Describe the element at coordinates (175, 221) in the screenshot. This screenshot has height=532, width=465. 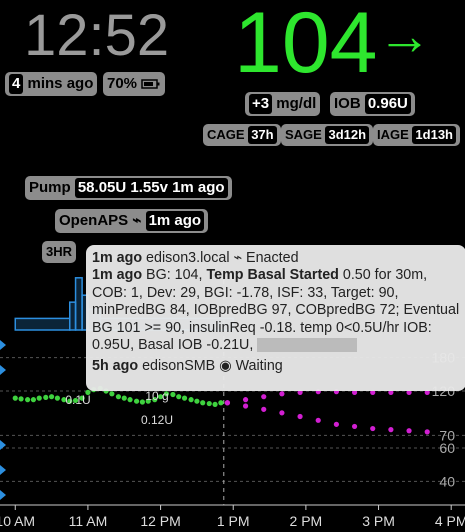
I see `openaps-value: 1m ago` at that location.